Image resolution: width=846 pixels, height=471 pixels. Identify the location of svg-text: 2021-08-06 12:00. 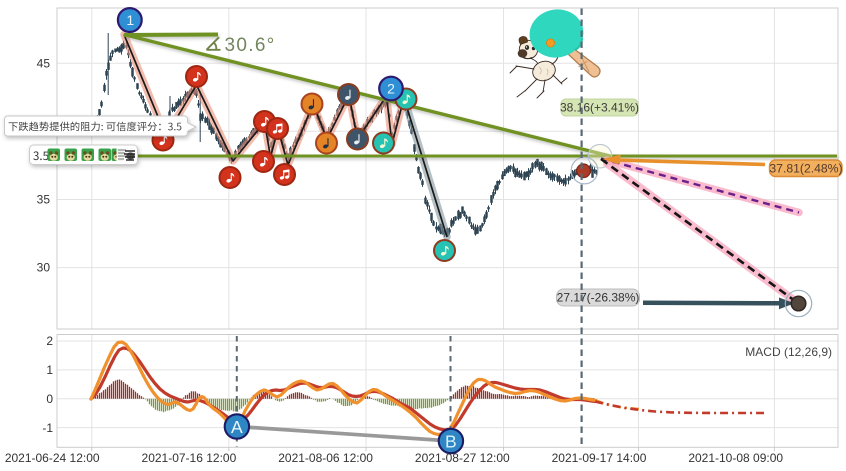
(325, 458).